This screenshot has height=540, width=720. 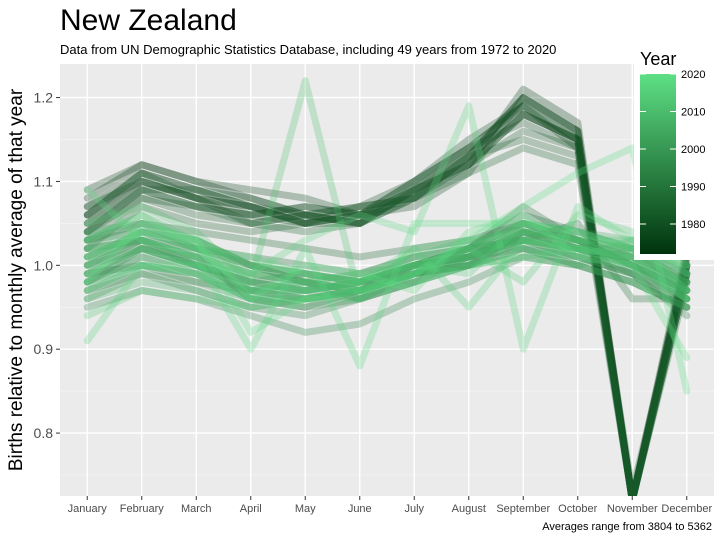 I want to click on legend-colorbar, so click(x=658, y=164).